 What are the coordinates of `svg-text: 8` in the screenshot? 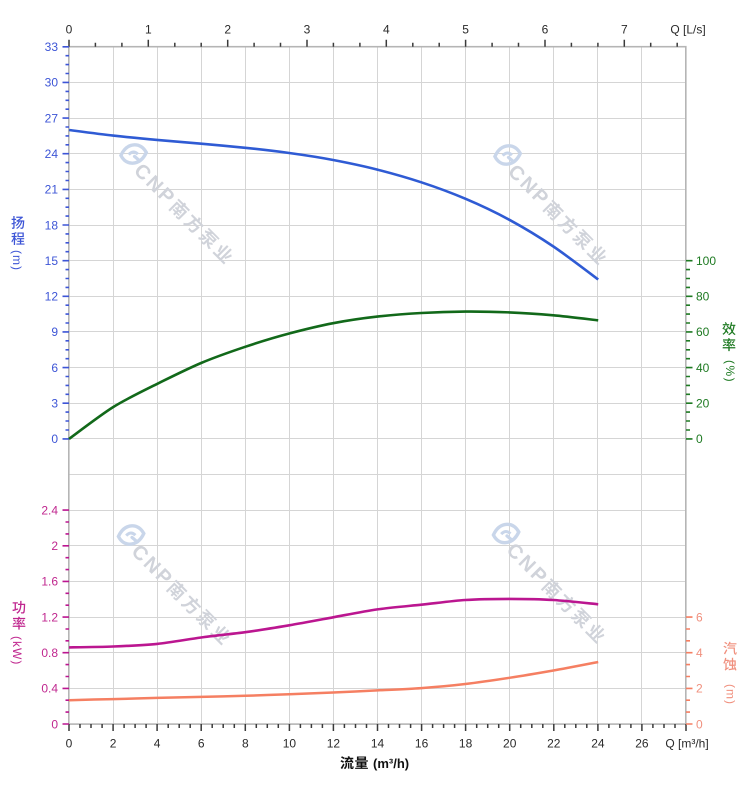 It's located at (245, 743).